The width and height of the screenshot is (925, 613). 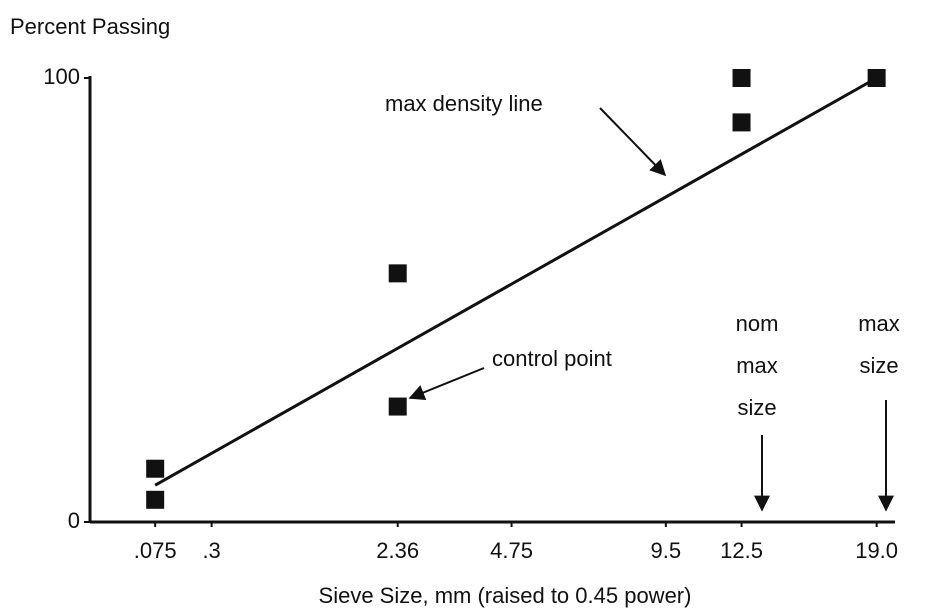 What do you see at coordinates (511, 550) in the screenshot?
I see `x-tick-label: 4.75` at bounding box center [511, 550].